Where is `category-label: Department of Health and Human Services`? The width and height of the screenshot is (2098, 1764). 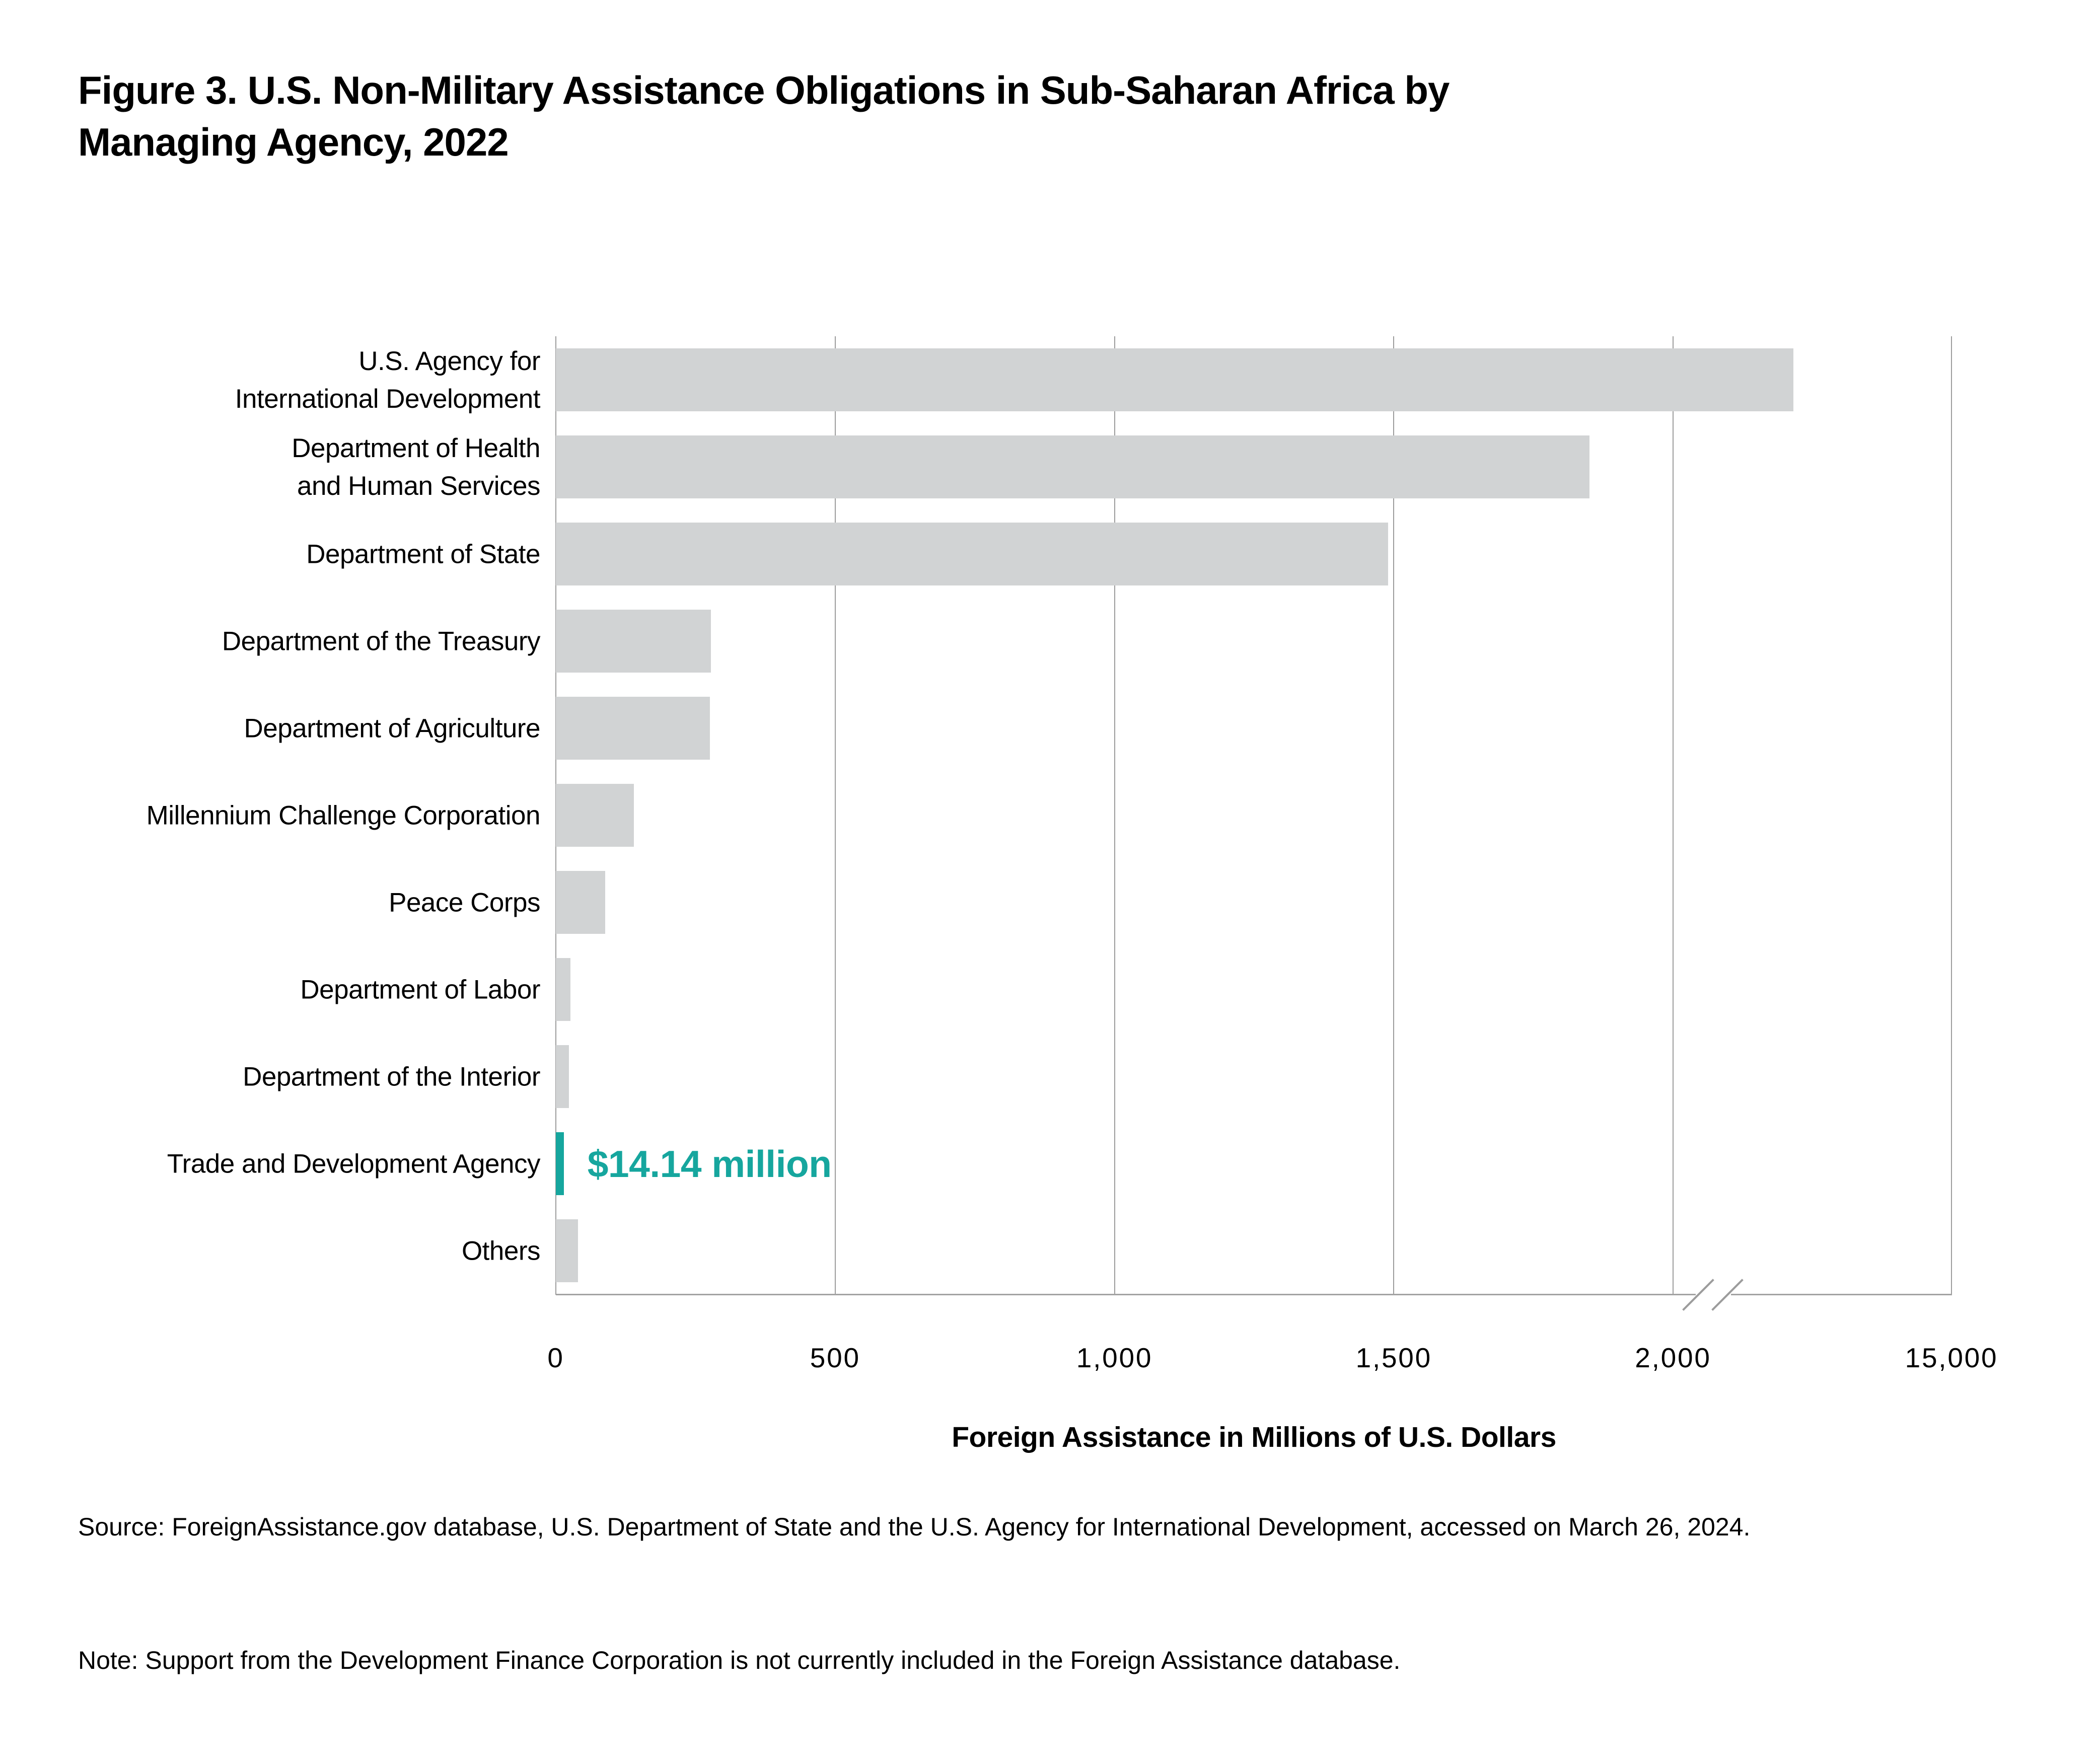 category-label: Department of Health and Human Services is located at coordinates (416, 467).